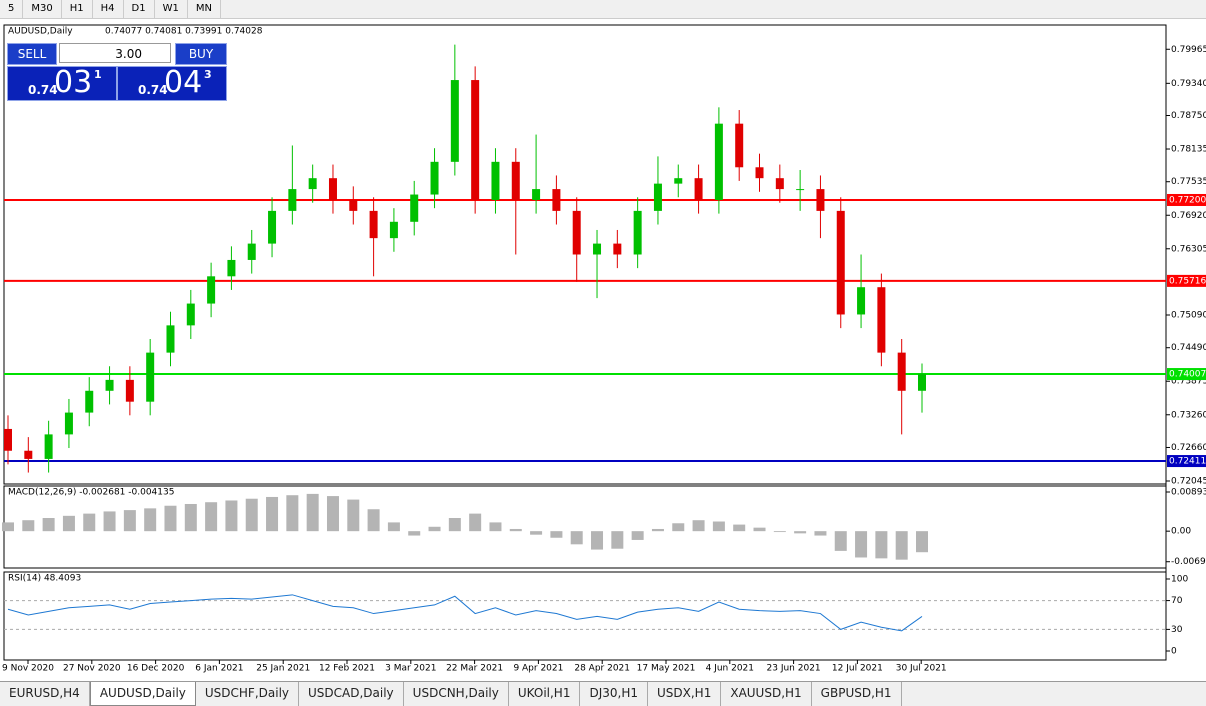 The height and width of the screenshot is (706, 1206). I want to click on lot-input: 3.00, so click(115, 53).